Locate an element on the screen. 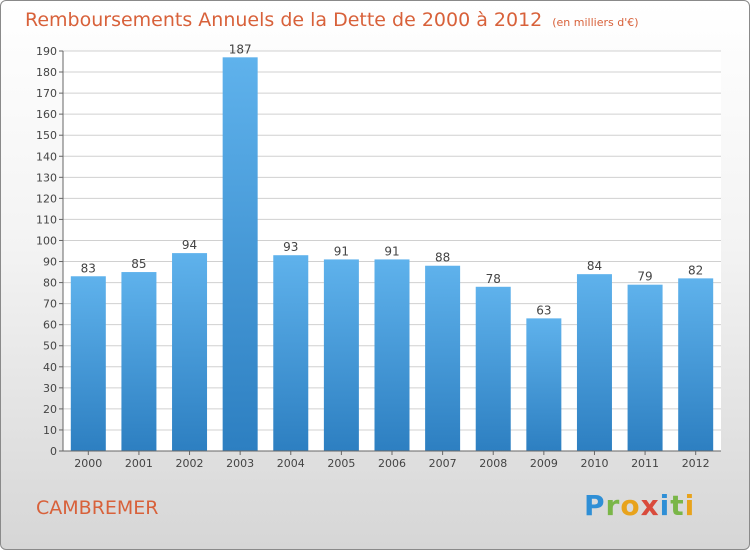 The width and height of the screenshot is (750, 550). y-tick-label: 130 is located at coordinates (46, 177).